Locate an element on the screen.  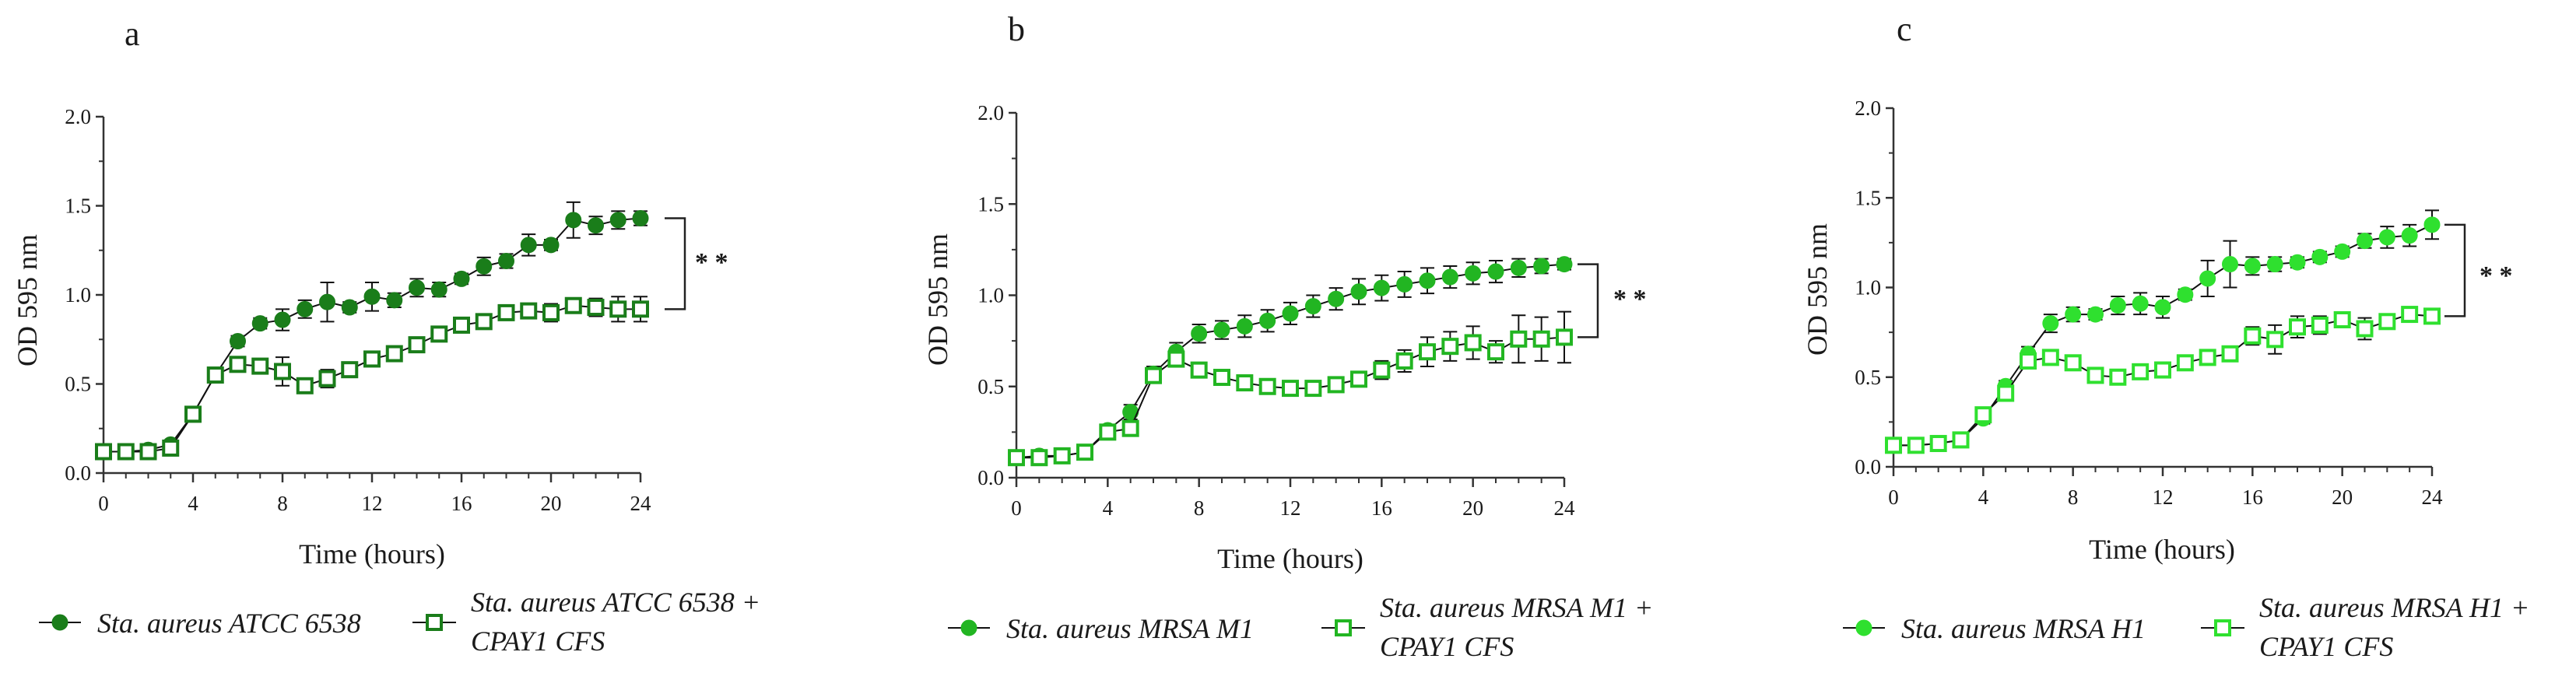
legend-label-series-2-line2: CPAY1 CFS is located at coordinates (538, 642).